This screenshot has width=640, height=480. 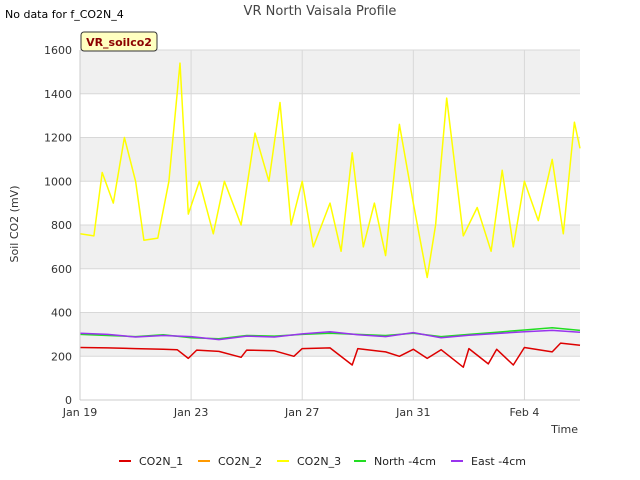 What do you see at coordinates (58, 181) in the screenshot?
I see `y-tick-label: 1000` at bounding box center [58, 181].